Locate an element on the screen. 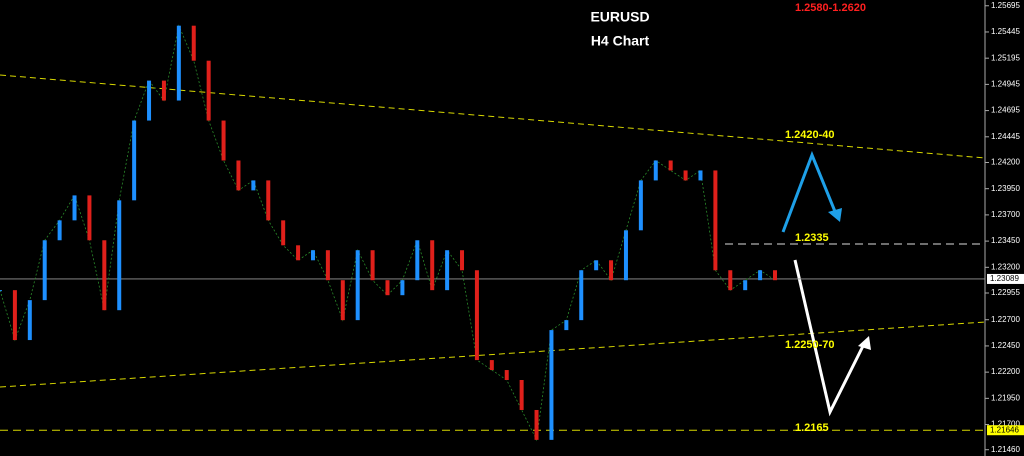  blue-arrow is located at coordinates (809, 191).